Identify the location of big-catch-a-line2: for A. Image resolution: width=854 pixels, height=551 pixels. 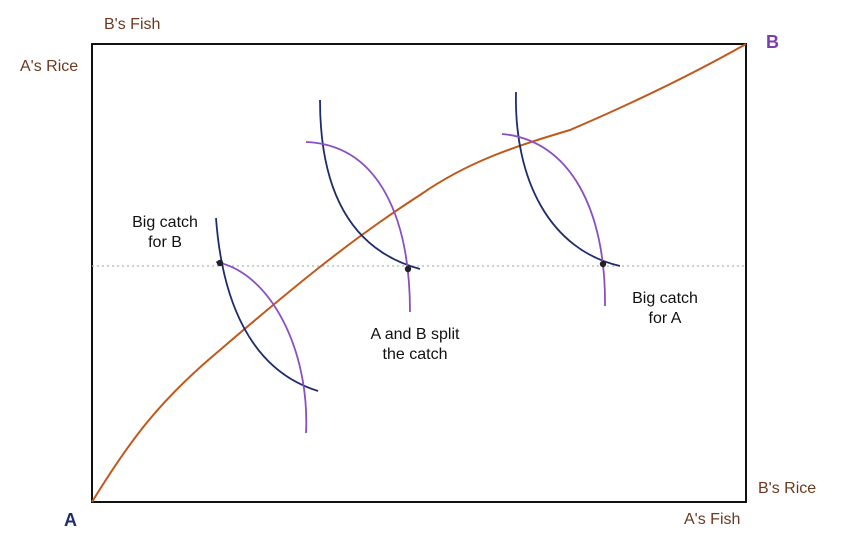
(665, 318).